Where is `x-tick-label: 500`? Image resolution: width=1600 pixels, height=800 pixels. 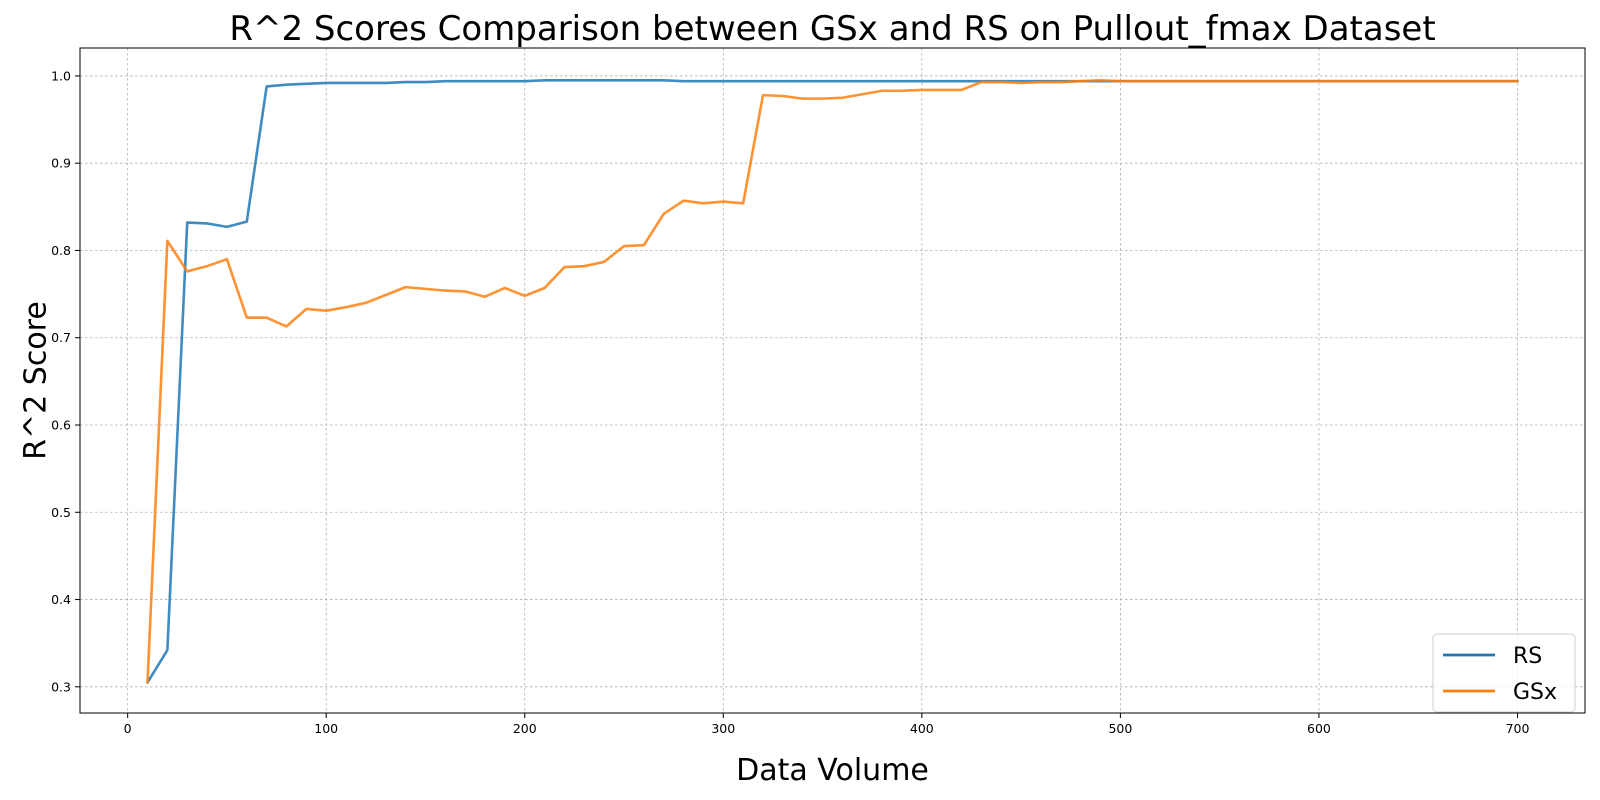 x-tick-label: 500 is located at coordinates (1120, 728).